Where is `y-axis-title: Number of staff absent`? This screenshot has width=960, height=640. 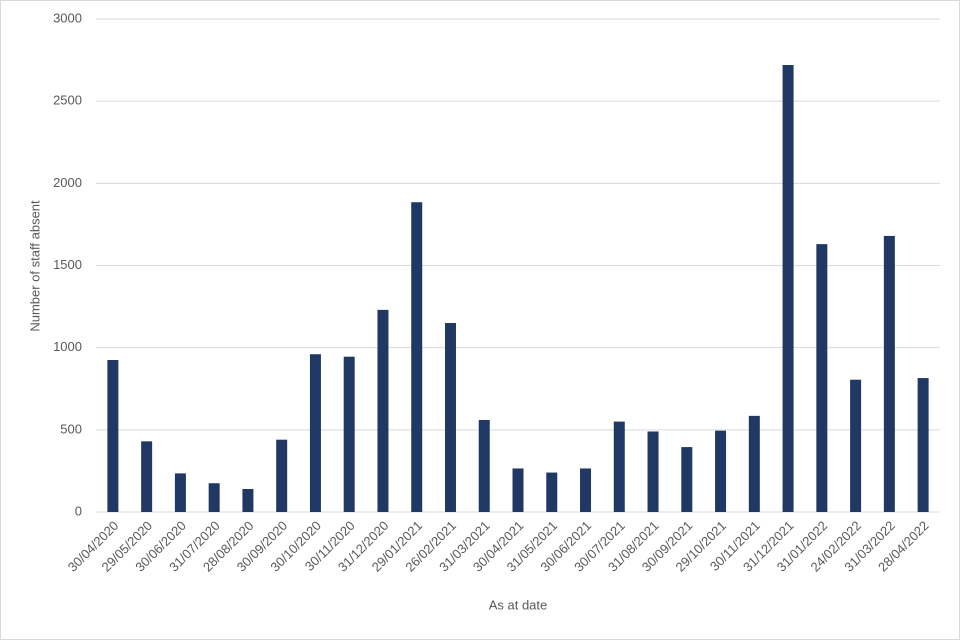 y-axis-title: Number of staff absent is located at coordinates (34, 266).